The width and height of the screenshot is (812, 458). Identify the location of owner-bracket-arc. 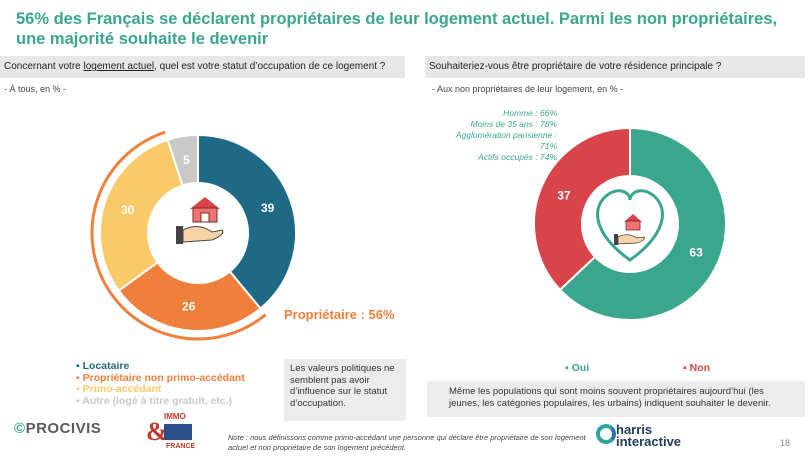
(178, 235).